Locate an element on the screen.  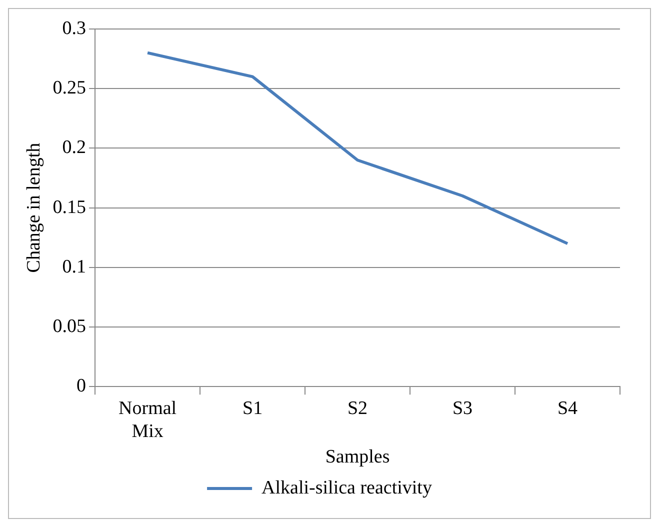
x-axis-title: Samples is located at coordinates (357, 457).